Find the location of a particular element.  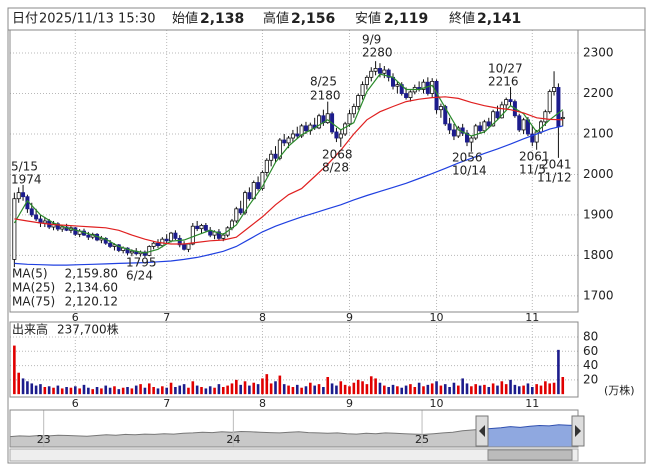

y-tick-label: 1800 is located at coordinates (598, 255).